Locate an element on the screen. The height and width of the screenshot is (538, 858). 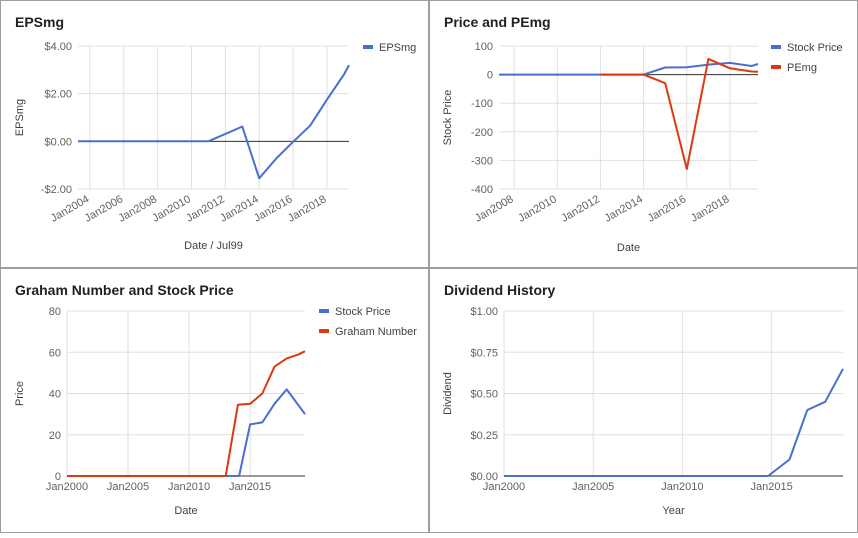
legend-label: PEmg is located at coordinates (802, 68).